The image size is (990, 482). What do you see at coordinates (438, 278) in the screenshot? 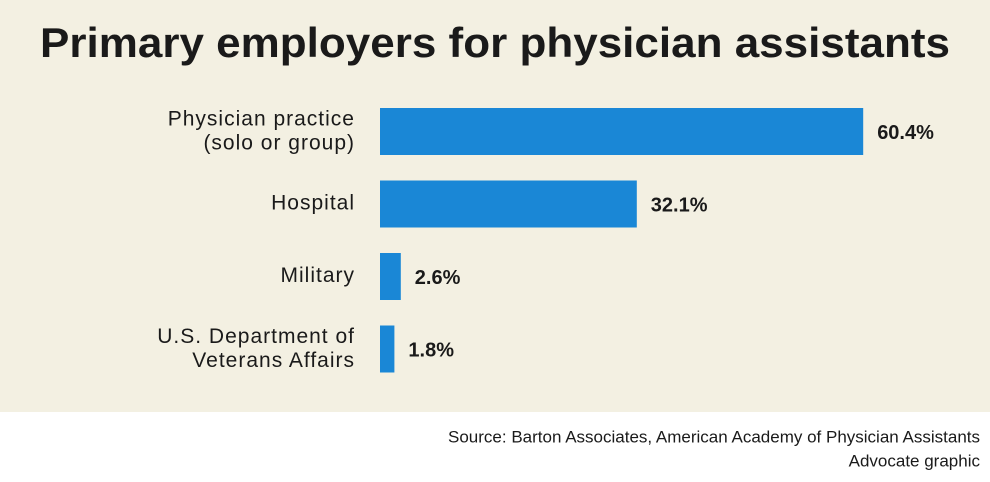
I see `value-label: 2.6%` at bounding box center [438, 278].